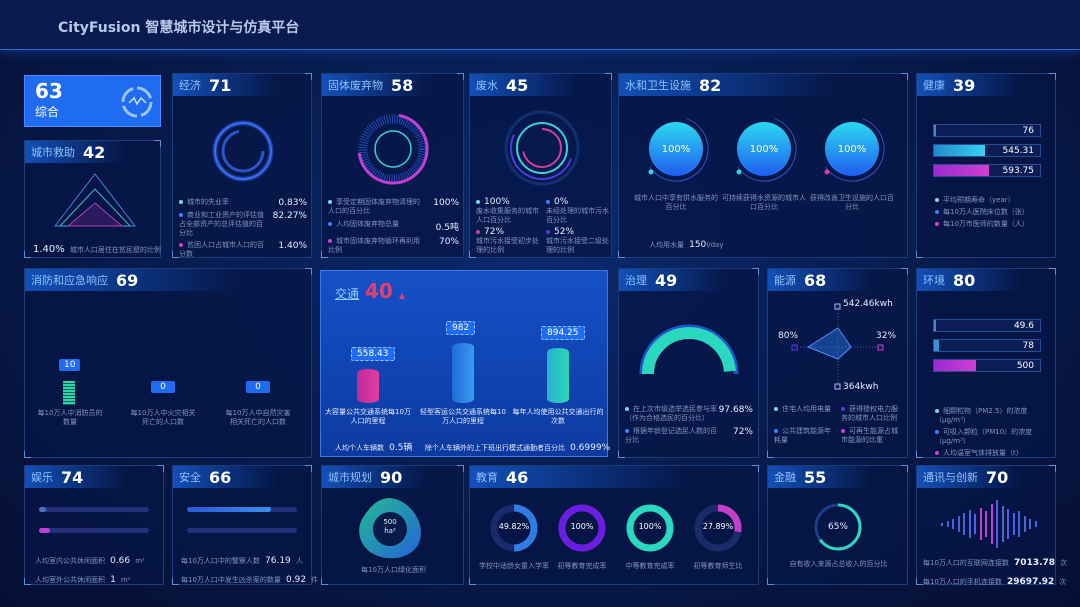 This screenshot has width=1080, height=607. I want to click on panel-score: 70, so click(997, 477).